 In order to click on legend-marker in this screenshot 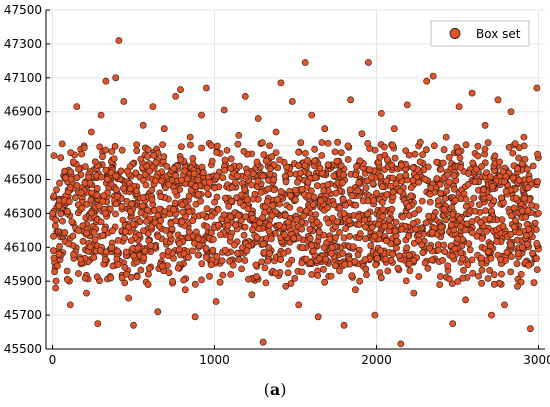, I will do `click(455, 33)`.